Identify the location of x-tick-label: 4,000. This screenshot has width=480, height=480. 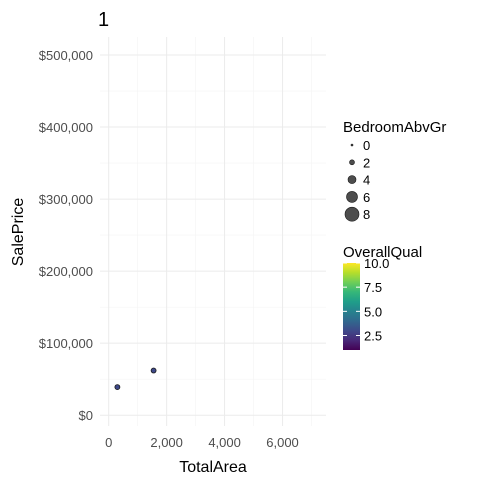
(224, 442).